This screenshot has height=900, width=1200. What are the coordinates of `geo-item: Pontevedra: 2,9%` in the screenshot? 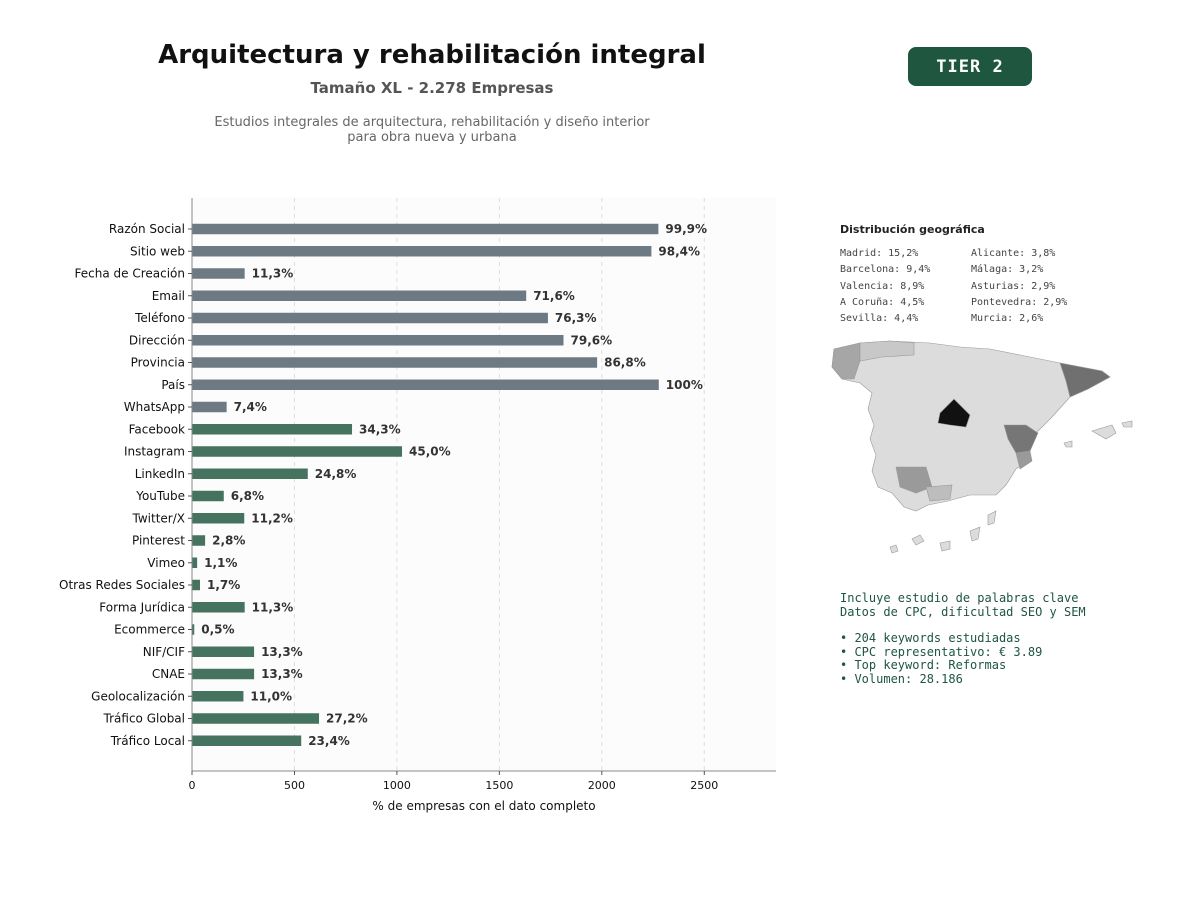 It's located at (1019, 302).